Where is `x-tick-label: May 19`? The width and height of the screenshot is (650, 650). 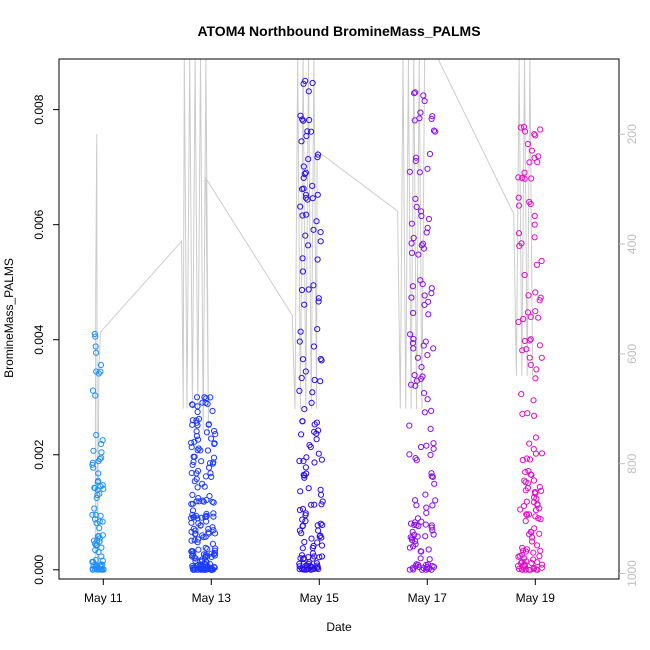 x-tick-label: May 19 is located at coordinates (536, 598).